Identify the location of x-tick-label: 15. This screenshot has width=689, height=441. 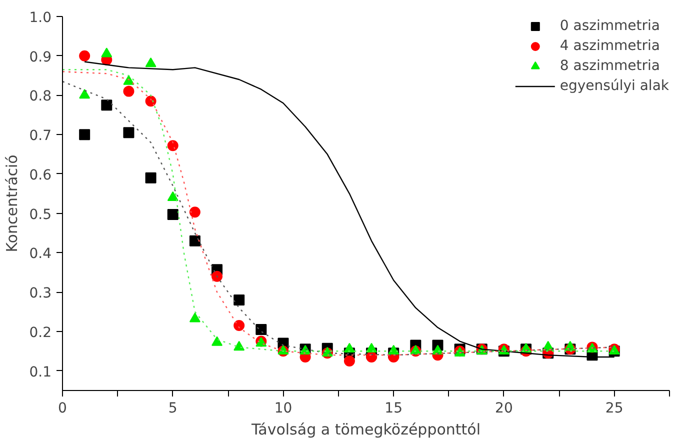
(393, 408).